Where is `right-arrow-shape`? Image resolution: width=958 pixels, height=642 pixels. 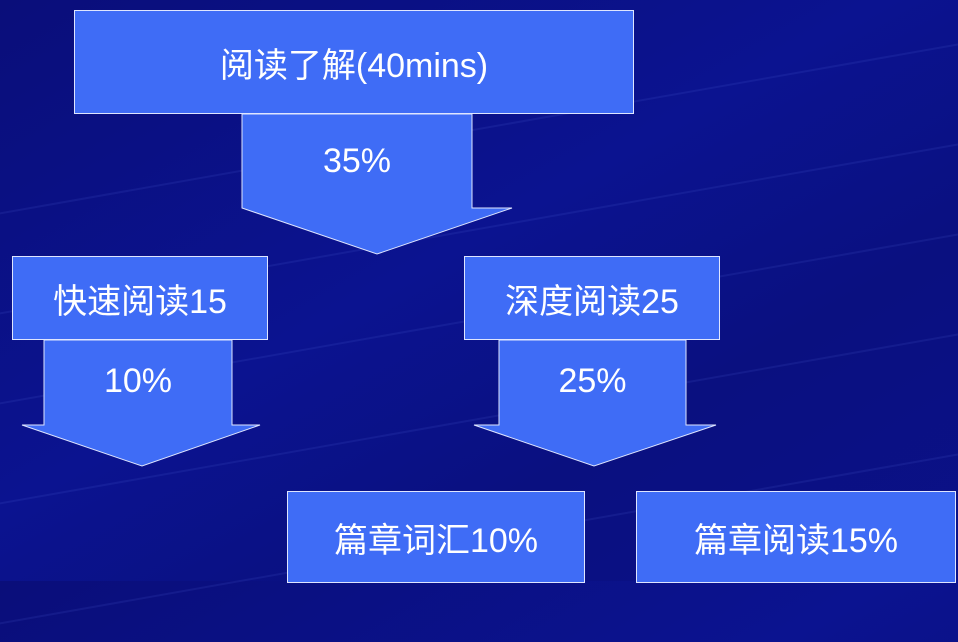
right-arrow-shape is located at coordinates (595, 403).